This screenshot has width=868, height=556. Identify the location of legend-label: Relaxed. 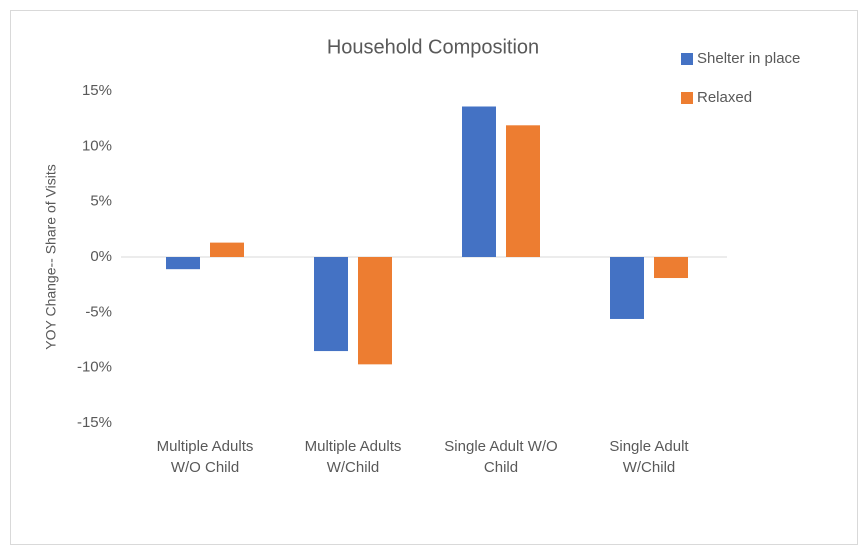
(724, 97).